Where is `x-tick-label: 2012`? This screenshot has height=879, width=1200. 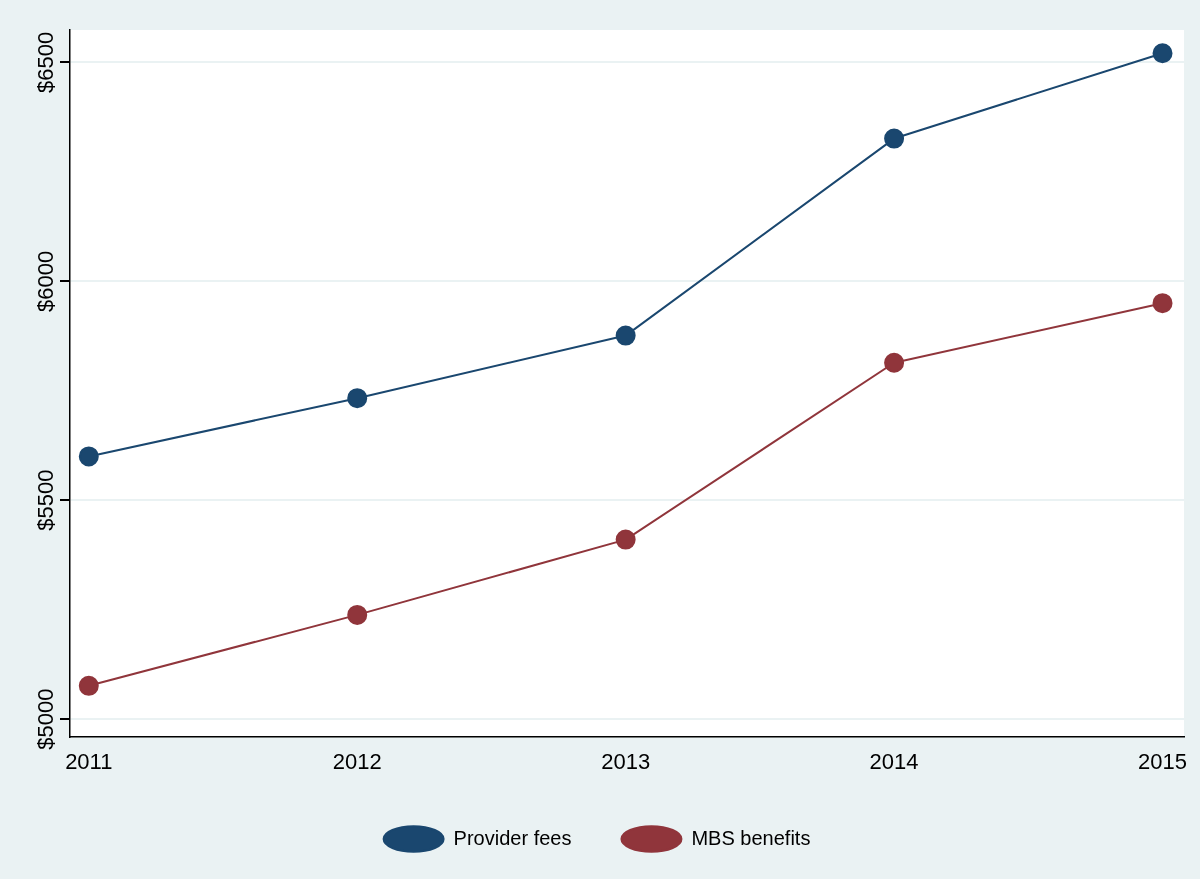 x-tick-label: 2012 is located at coordinates (357, 761).